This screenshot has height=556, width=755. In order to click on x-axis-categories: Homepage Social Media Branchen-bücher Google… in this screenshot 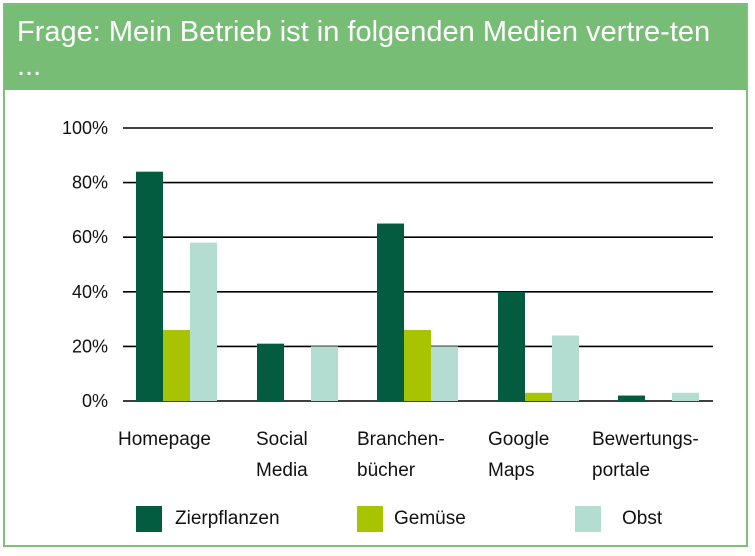, I will do `click(408, 455)`.